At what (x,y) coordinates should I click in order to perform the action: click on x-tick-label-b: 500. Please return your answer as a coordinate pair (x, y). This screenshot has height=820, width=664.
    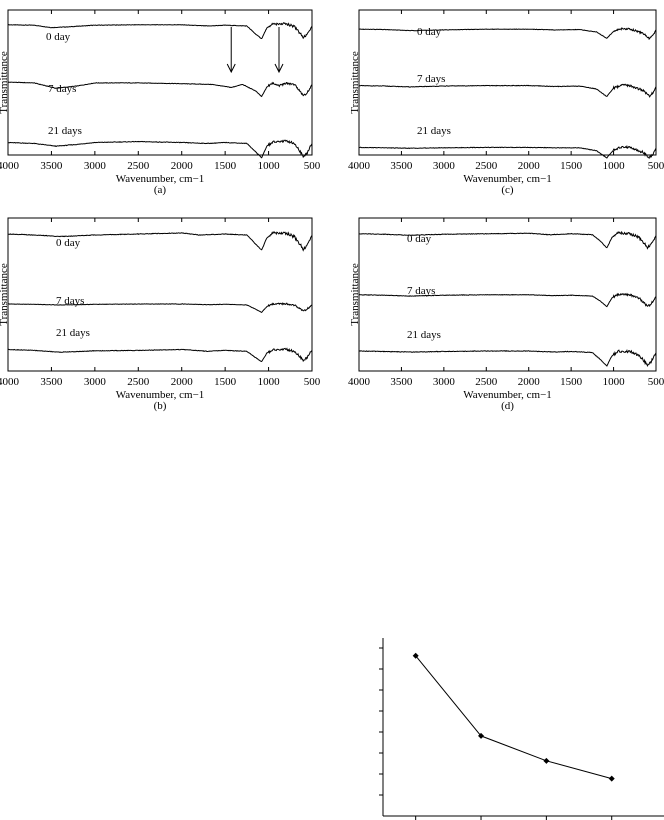
    Looking at the image, I should click on (312, 382).